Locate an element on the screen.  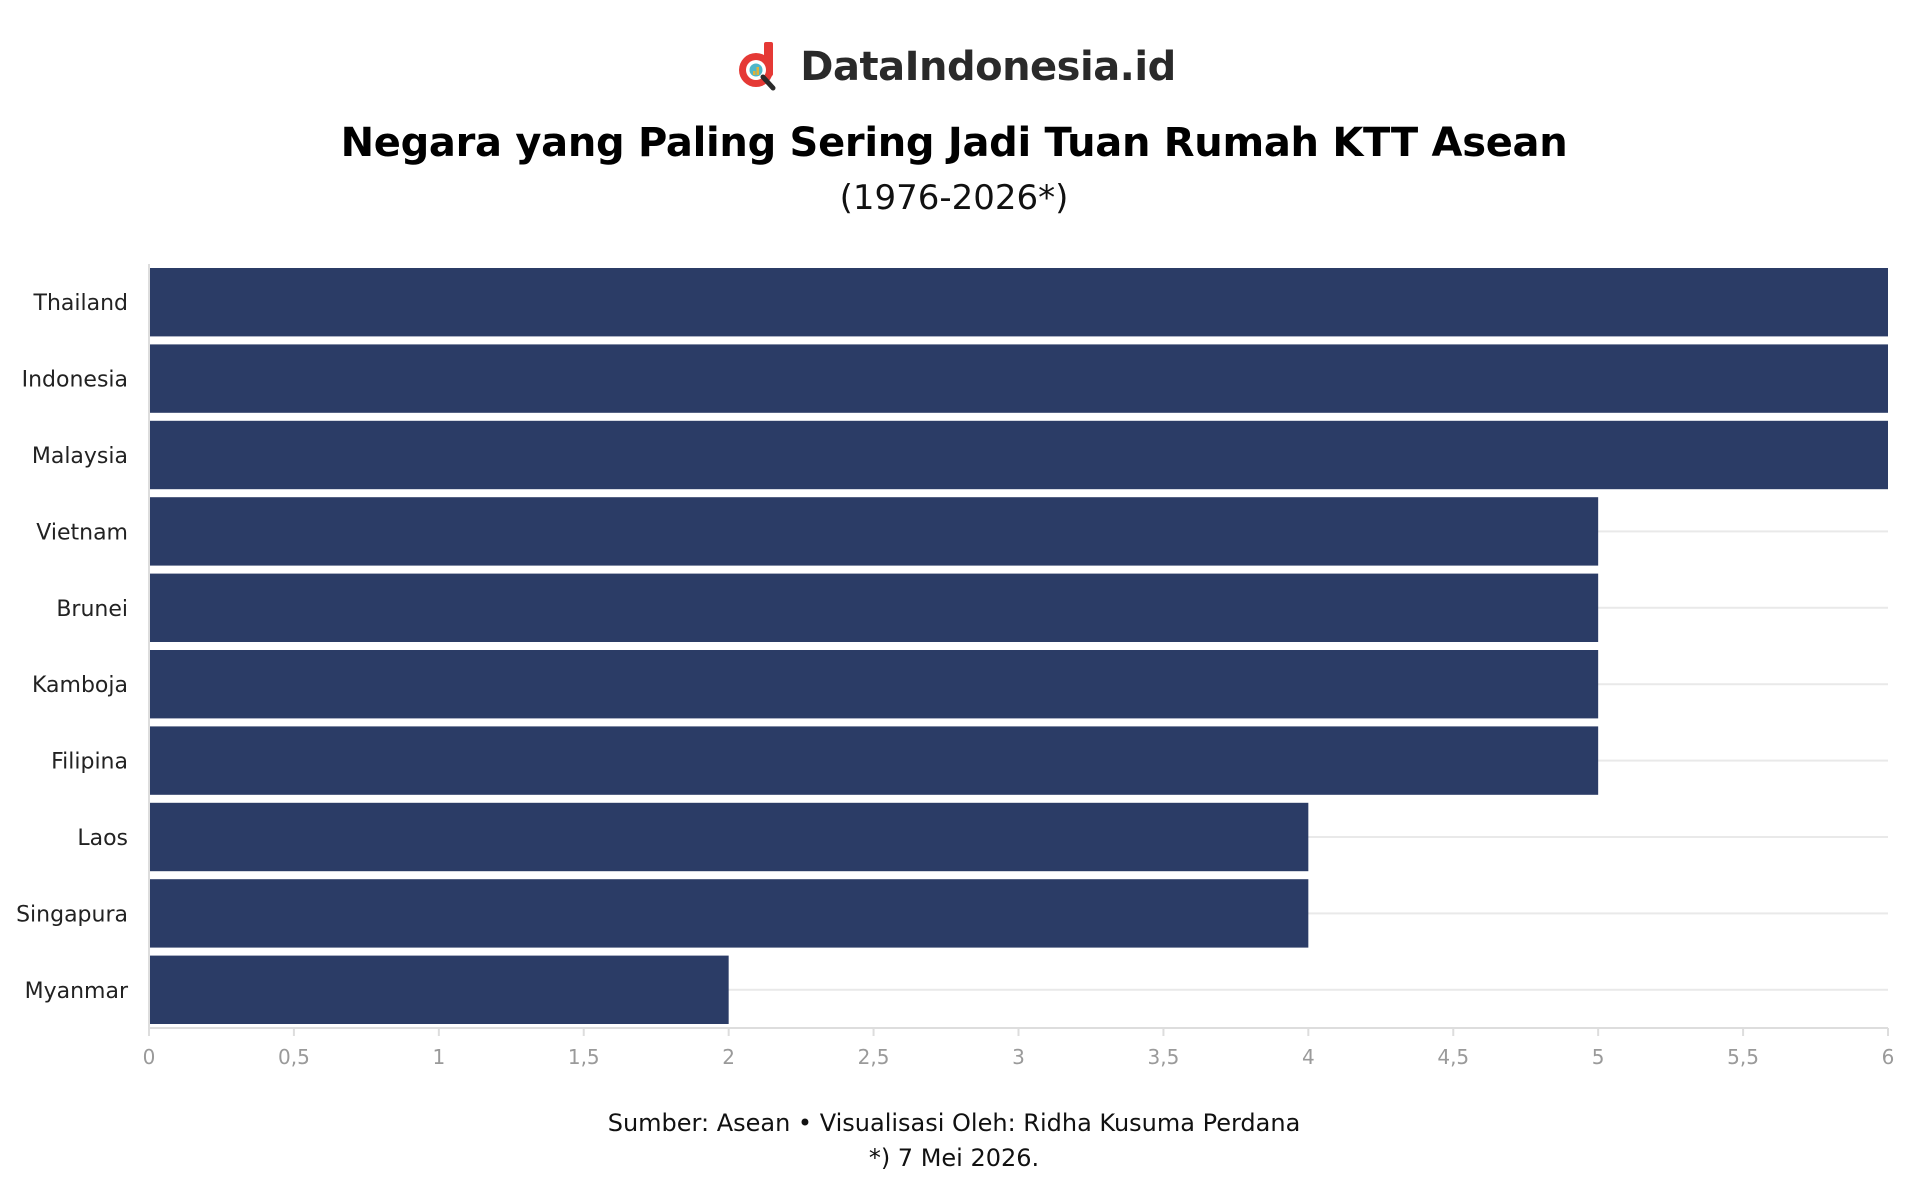
x-tick-label: 2,5 is located at coordinates (874, 1057).